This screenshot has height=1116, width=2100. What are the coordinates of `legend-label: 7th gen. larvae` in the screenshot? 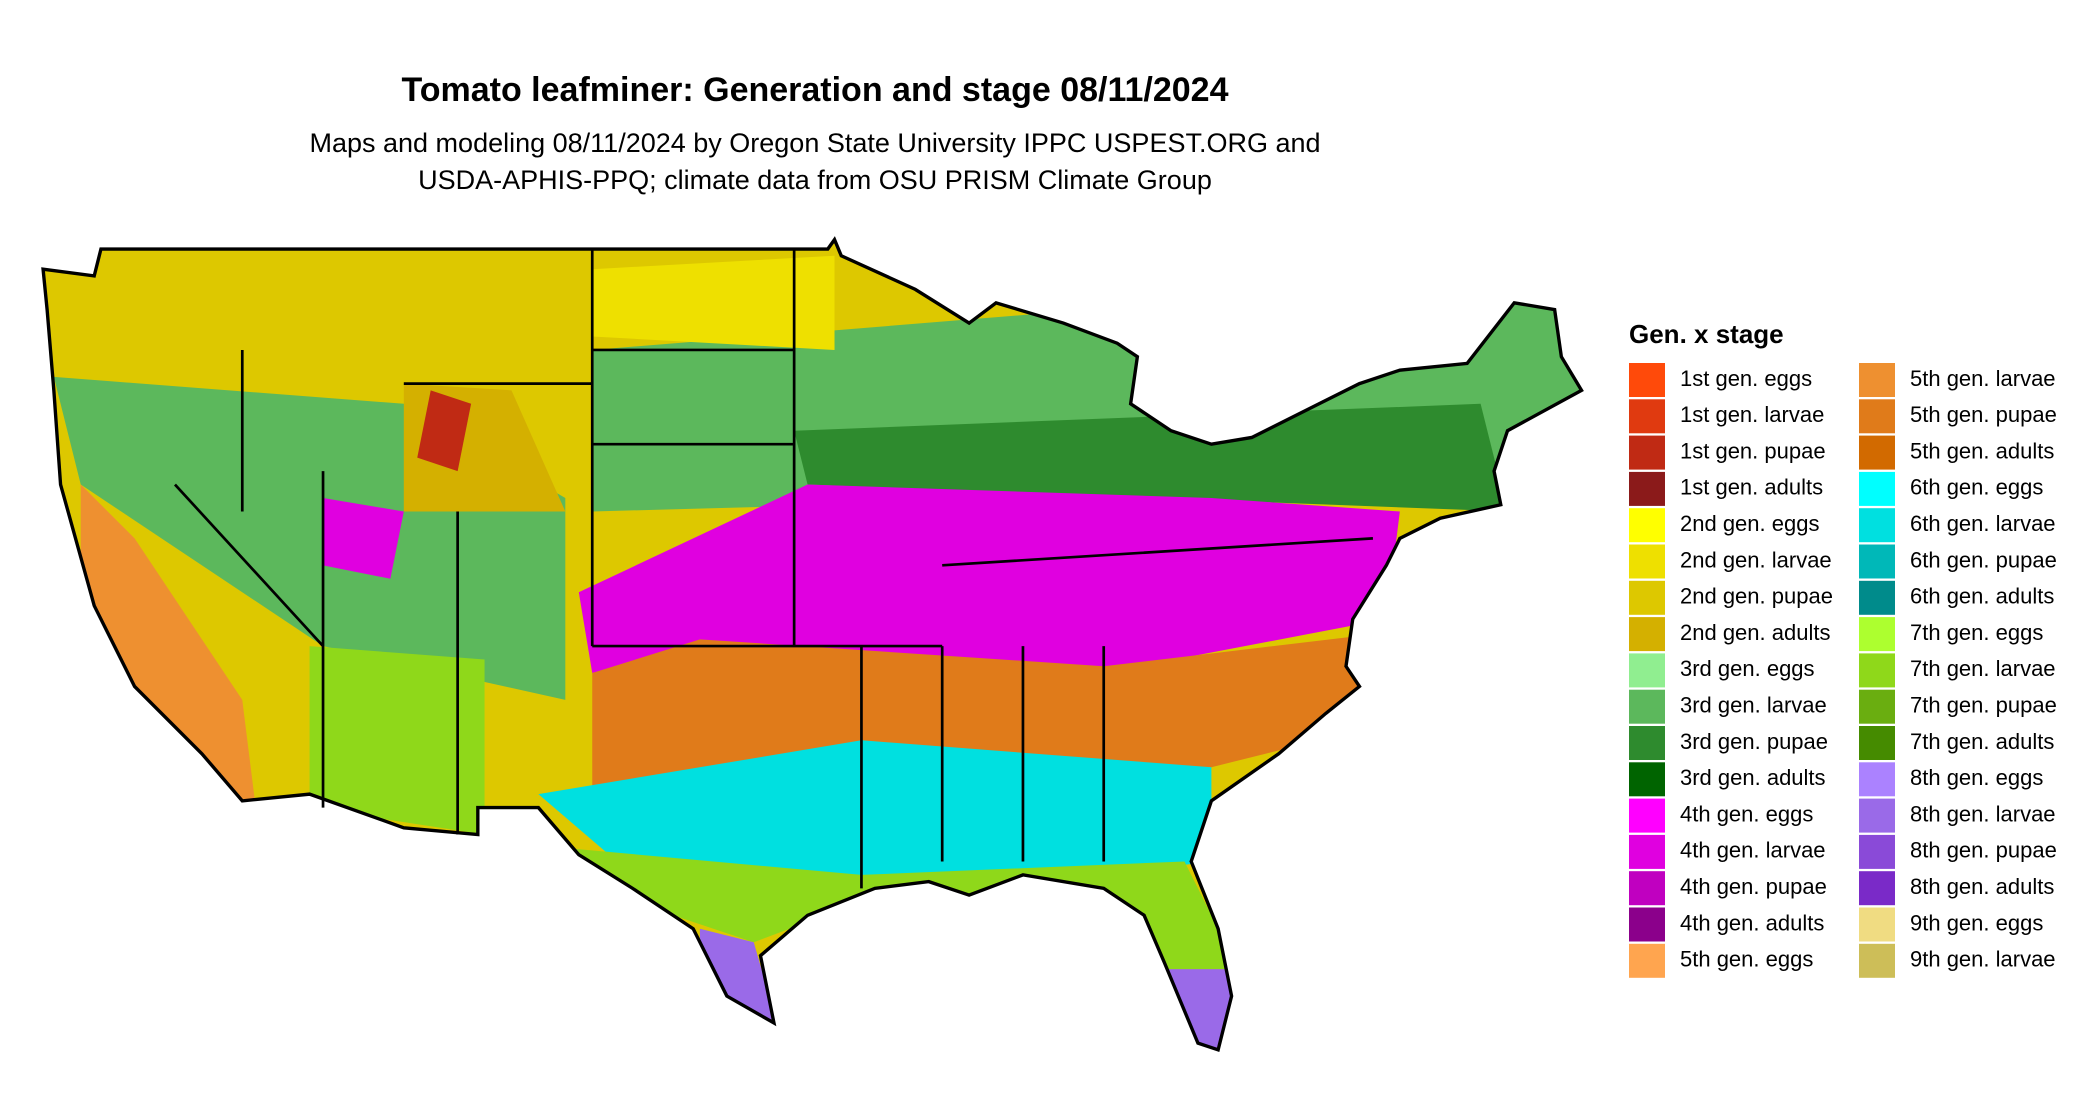 It's located at (1983, 668).